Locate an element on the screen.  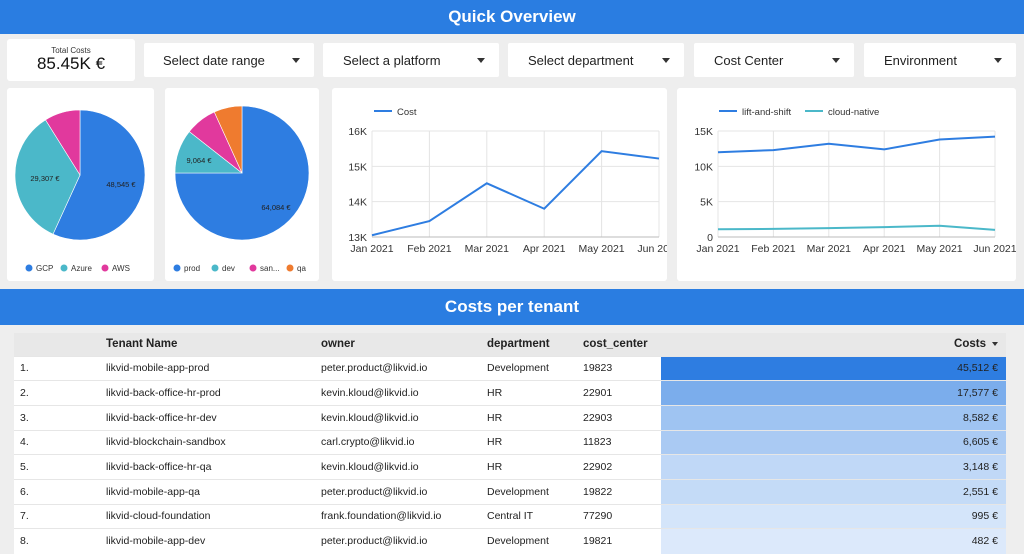
cost-cell: 3,148 € is located at coordinates (833, 467).